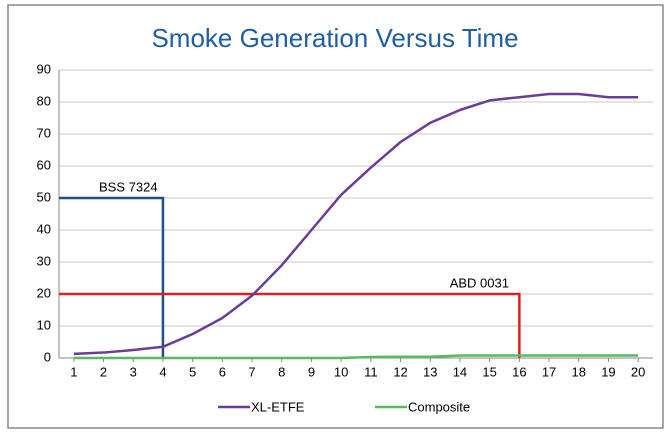  I want to click on legend-label: Composite, so click(439, 406).